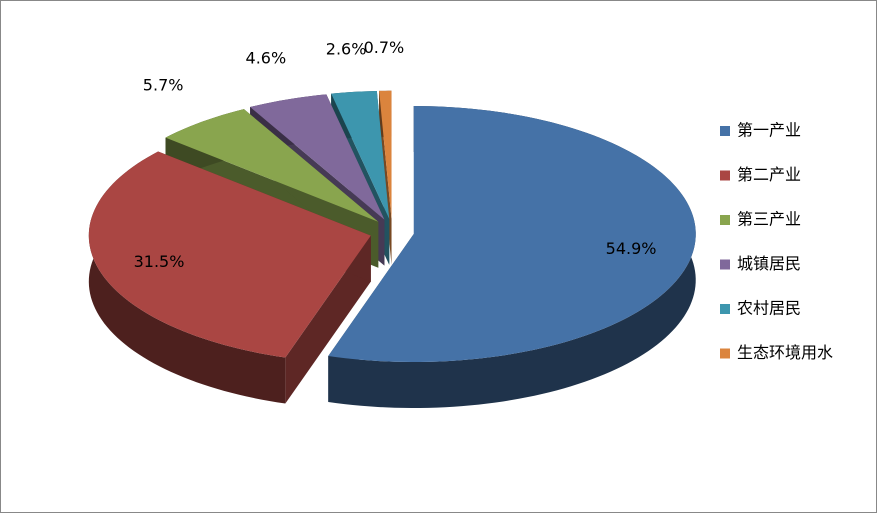 The height and width of the screenshot is (513, 877). What do you see at coordinates (346, 48) in the screenshot?
I see `data-label: 2.6%` at bounding box center [346, 48].